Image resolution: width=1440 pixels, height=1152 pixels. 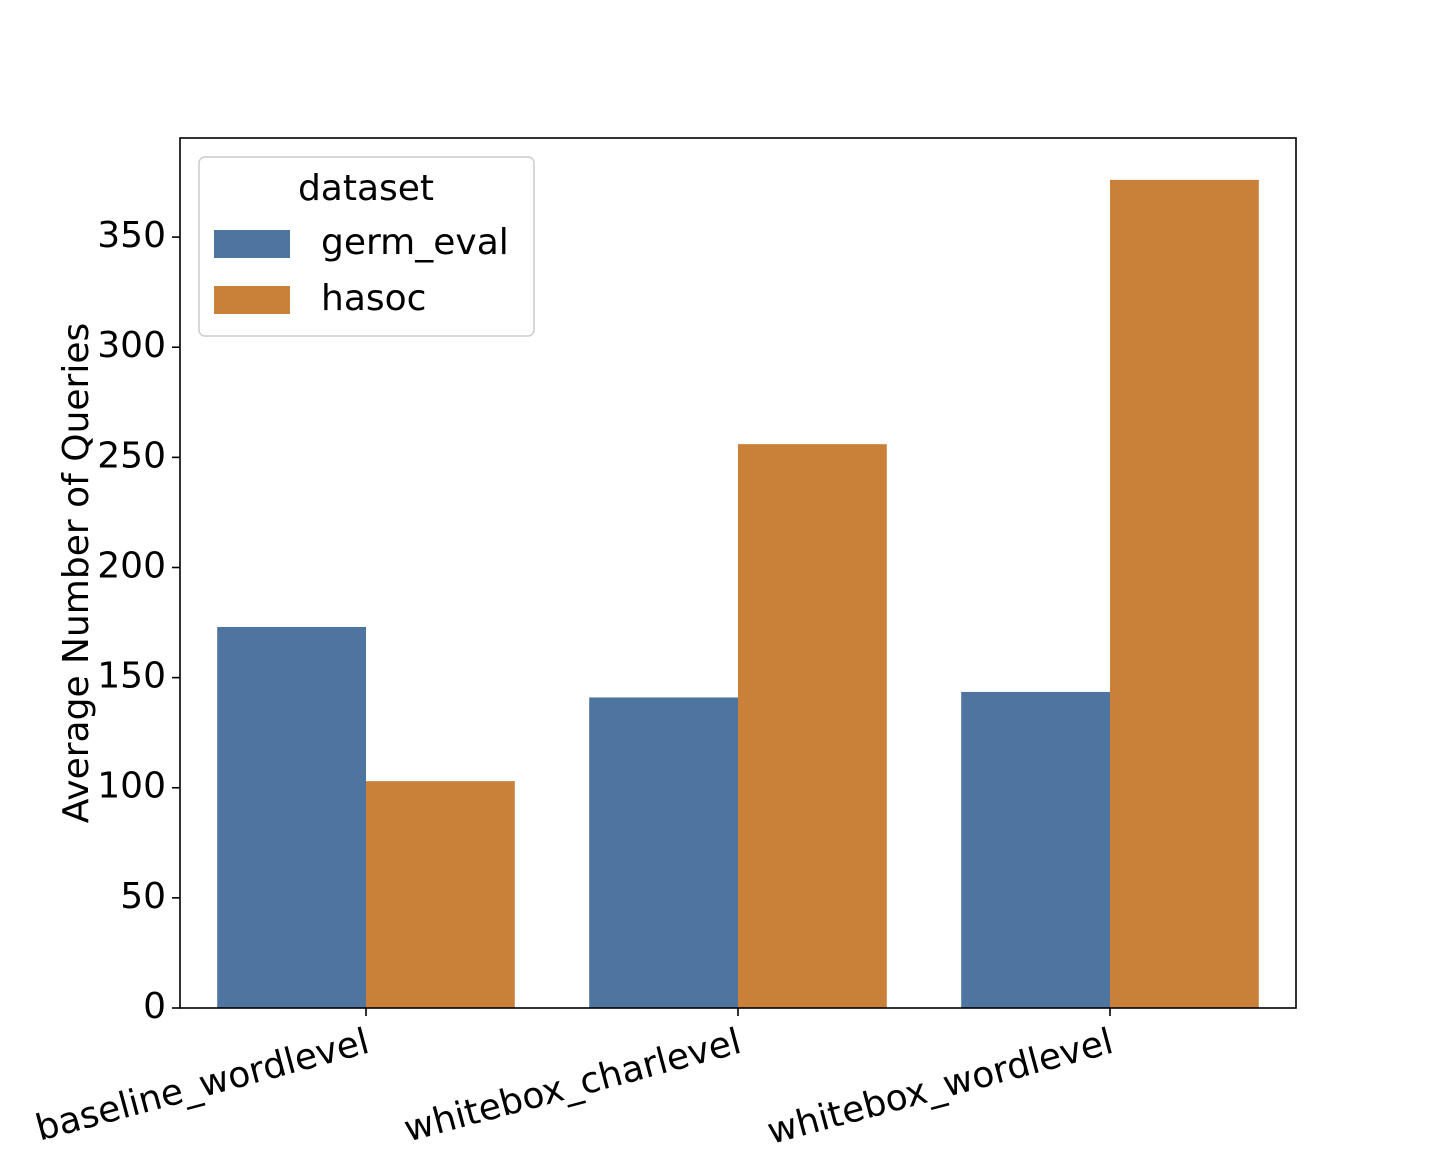 What do you see at coordinates (131, 235) in the screenshot?
I see `y-tick-label: 350` at bounding box center [131, 235].